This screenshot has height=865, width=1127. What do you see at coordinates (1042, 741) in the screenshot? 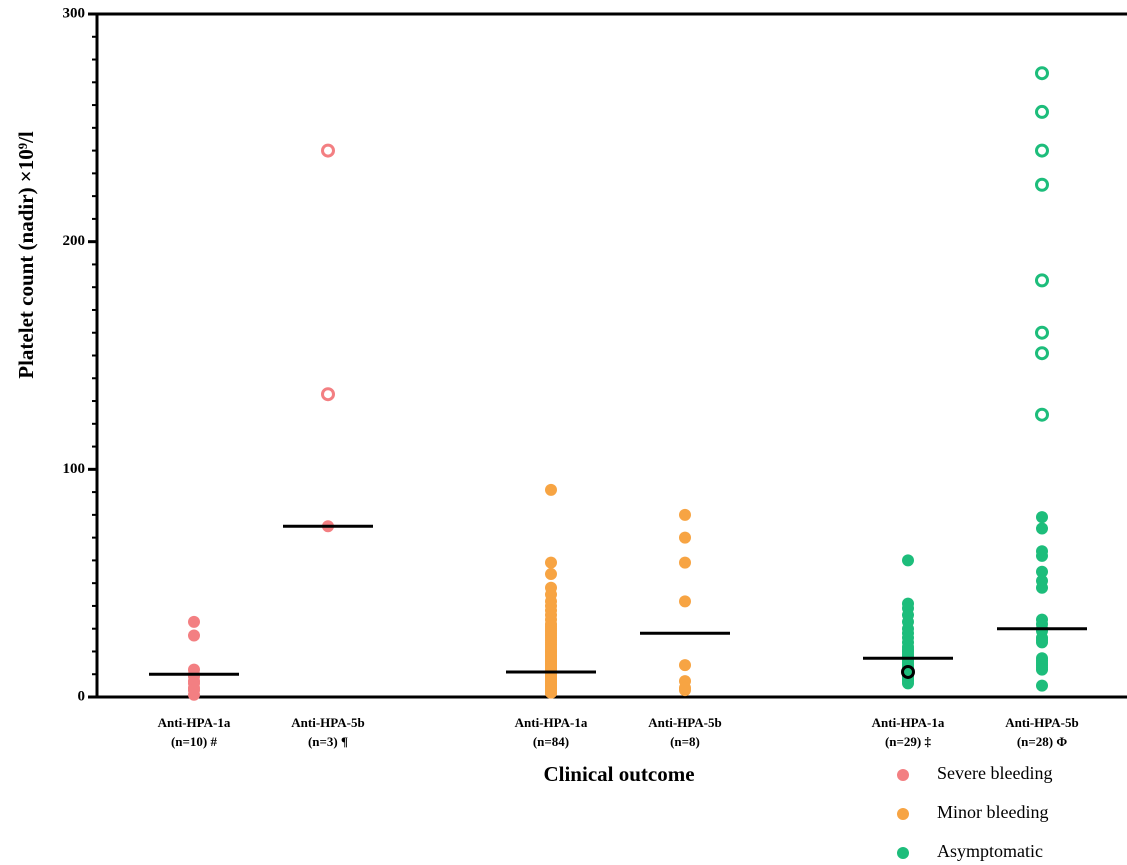
I see `x-tick-note: (n=28) Φ` at bounding box center [1042, 741].